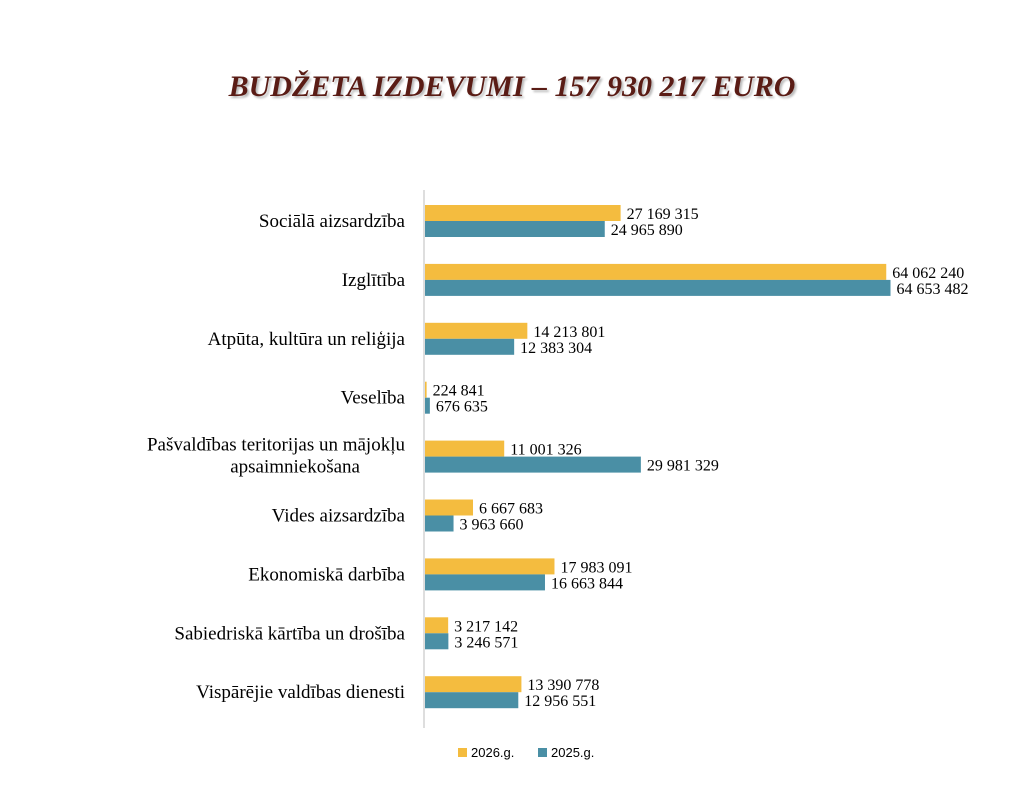 The width and height of the screenshot is (1024, 796). I want to click on data-label-2025: 64 653 482, so click(933, 289).